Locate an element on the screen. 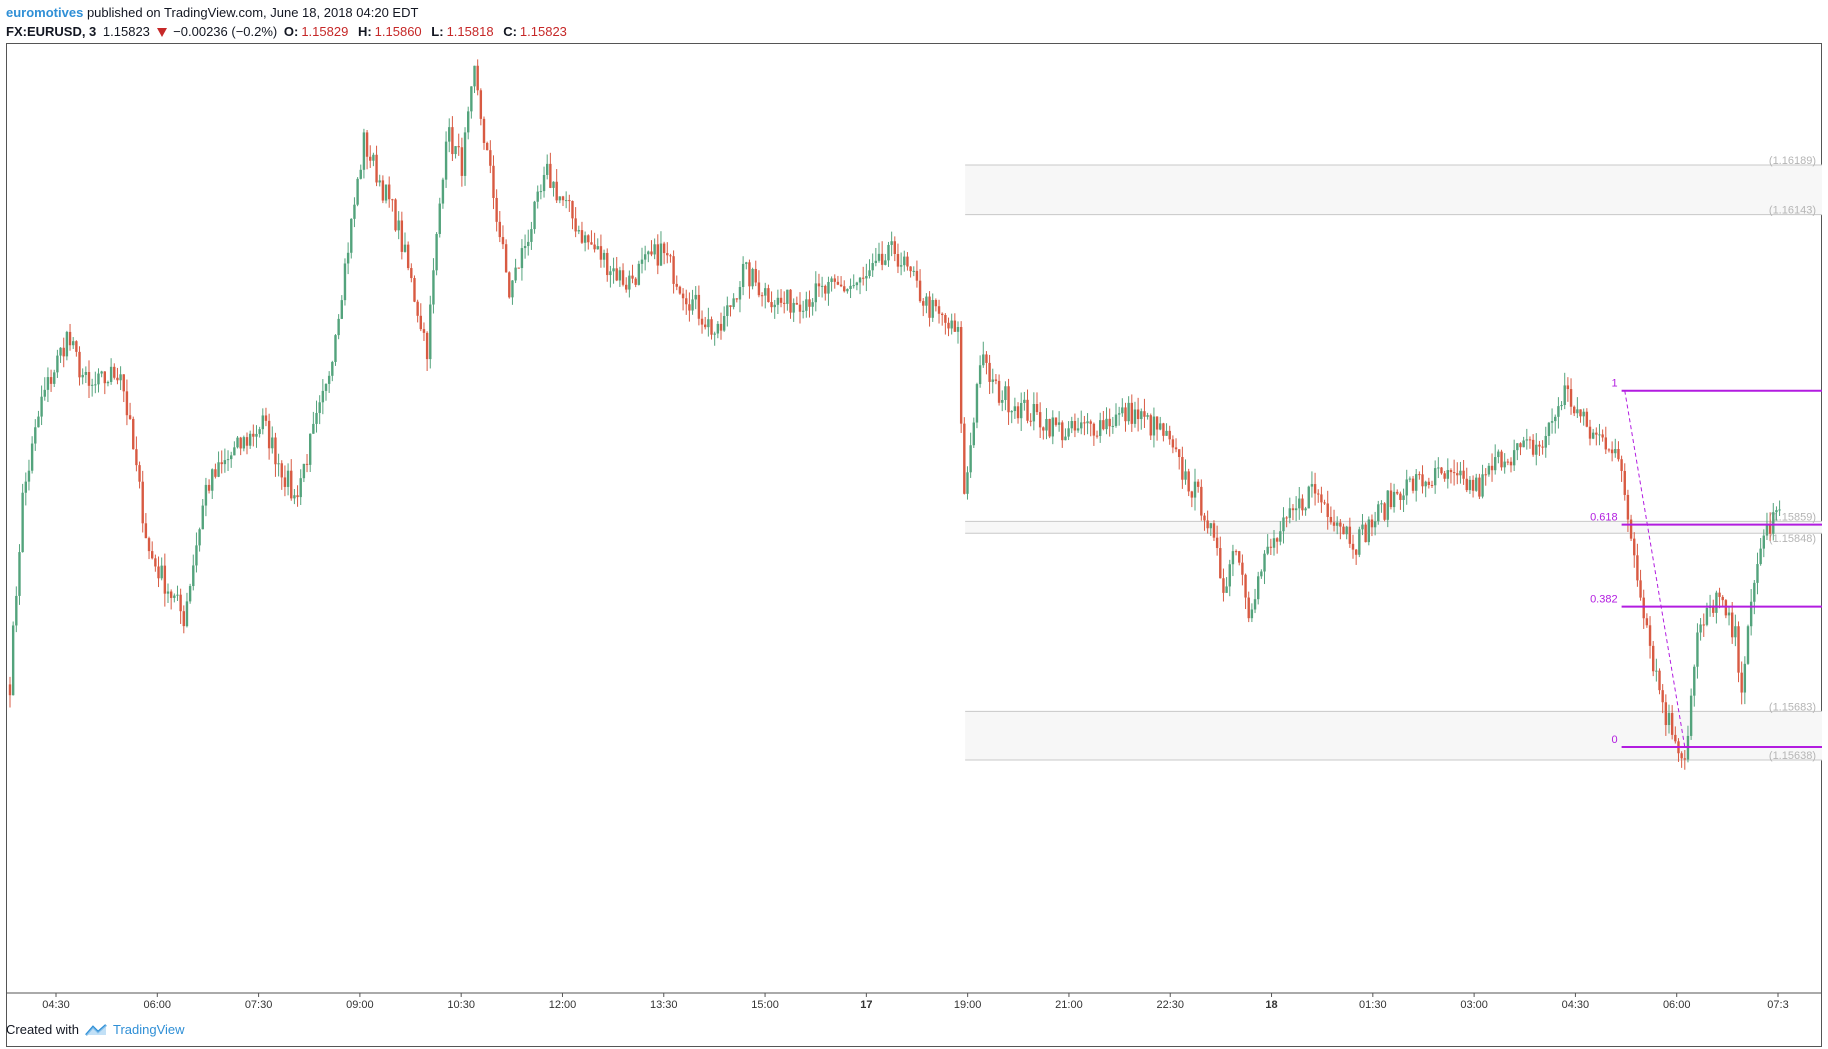  tradingview-link: TradingView is located at coordinates (148, 1029).